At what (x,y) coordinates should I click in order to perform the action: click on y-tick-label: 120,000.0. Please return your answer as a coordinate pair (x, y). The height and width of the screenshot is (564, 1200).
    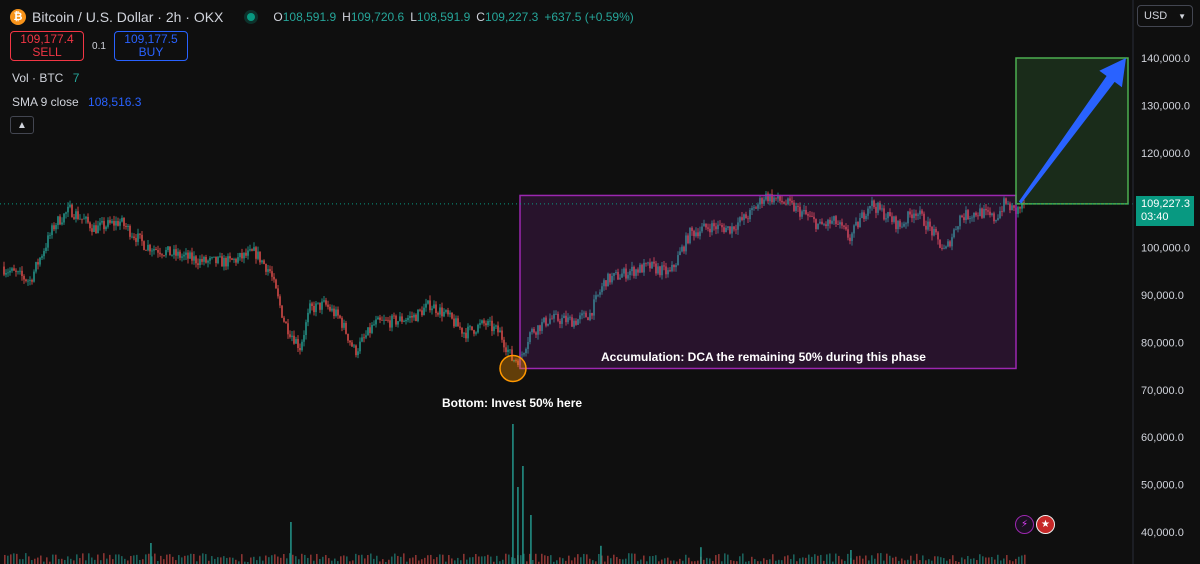
    Looking at the image, I should click on (1165, 154).